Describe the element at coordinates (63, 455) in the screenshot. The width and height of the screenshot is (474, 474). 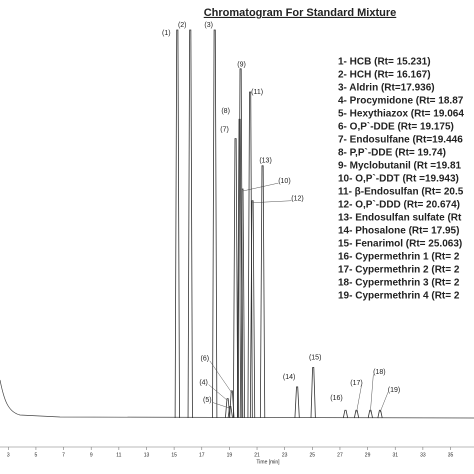
I see `x-tick-label: 7` at that location.